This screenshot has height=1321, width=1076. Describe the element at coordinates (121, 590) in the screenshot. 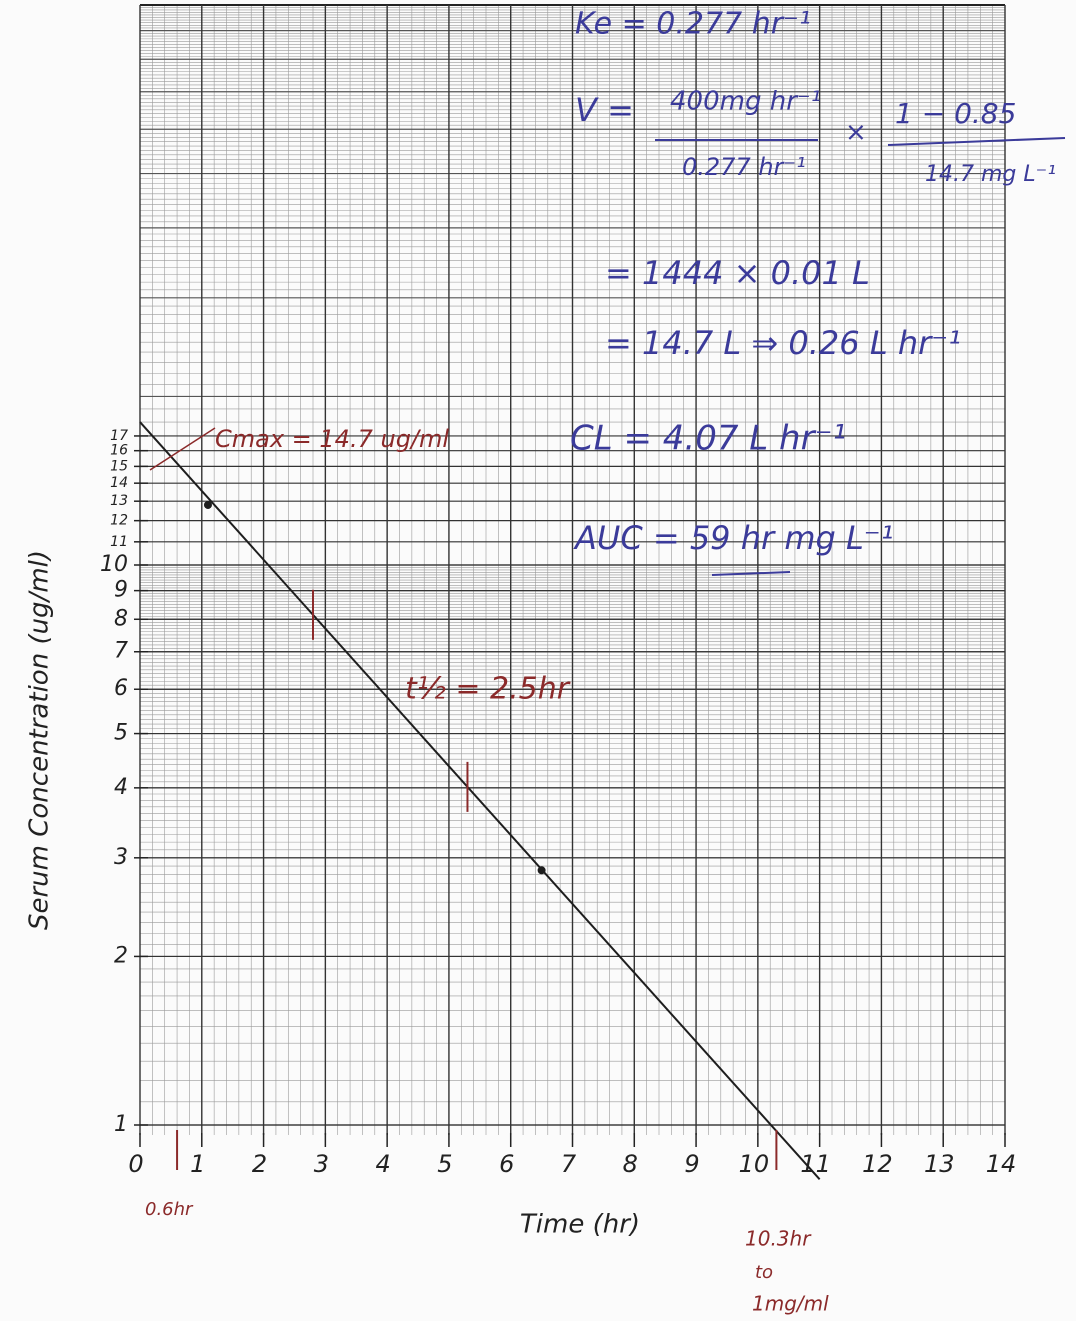

I see `y-tick-label: 9` at that location.